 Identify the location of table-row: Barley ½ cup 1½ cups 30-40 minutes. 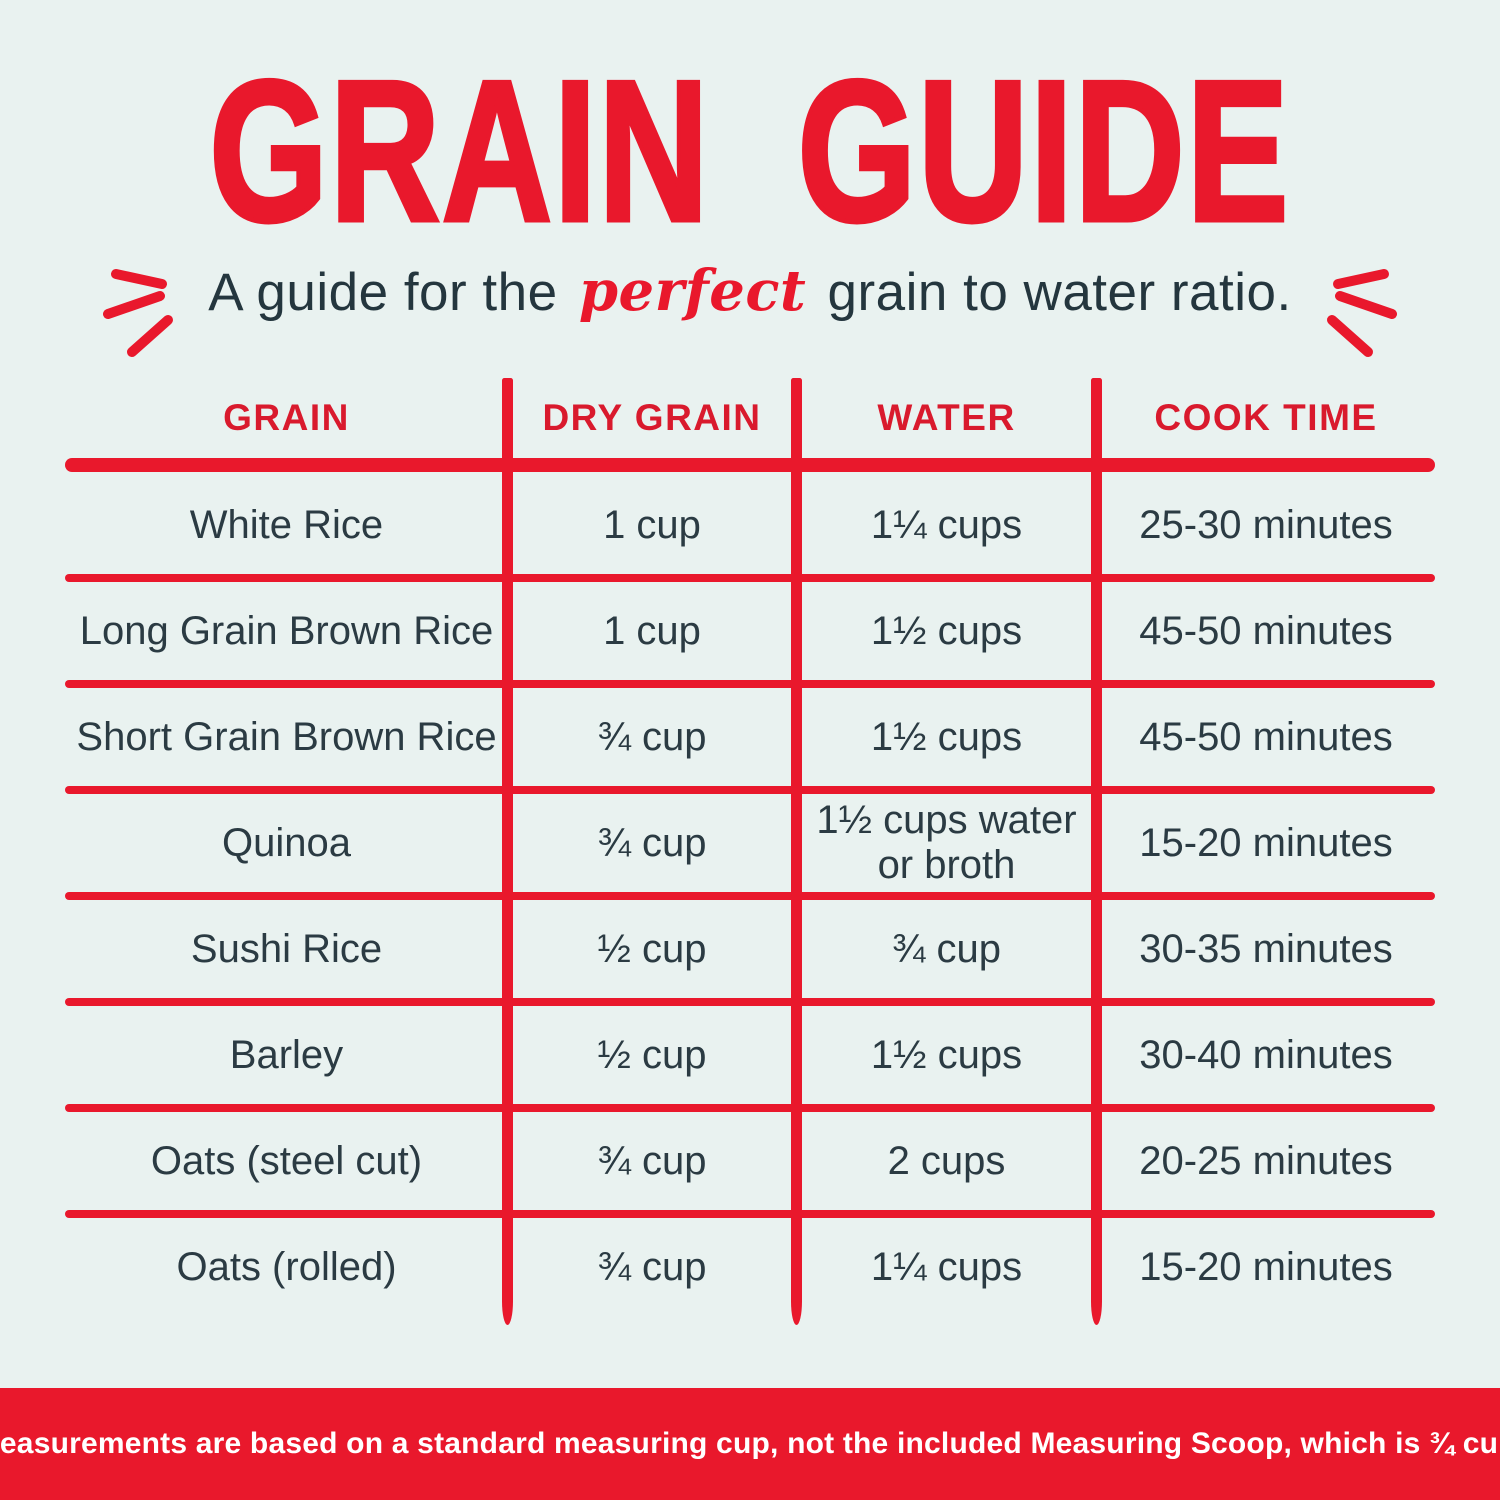
(750, 1057).